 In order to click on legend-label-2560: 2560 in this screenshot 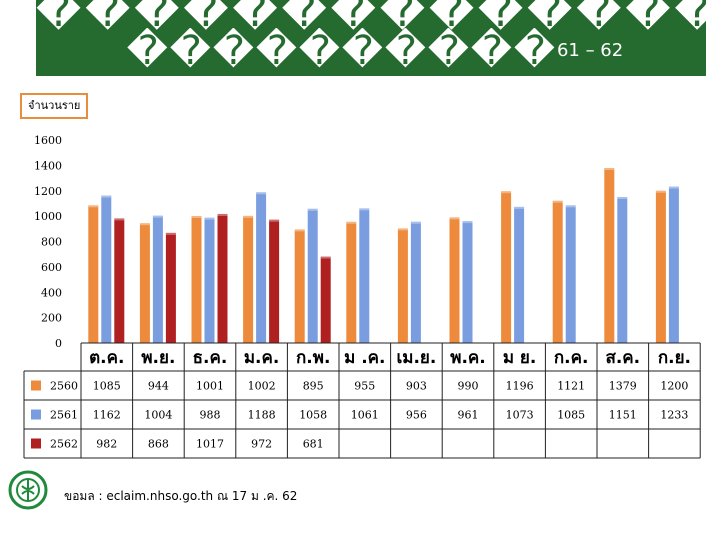, I will do `click(64, 386)`.